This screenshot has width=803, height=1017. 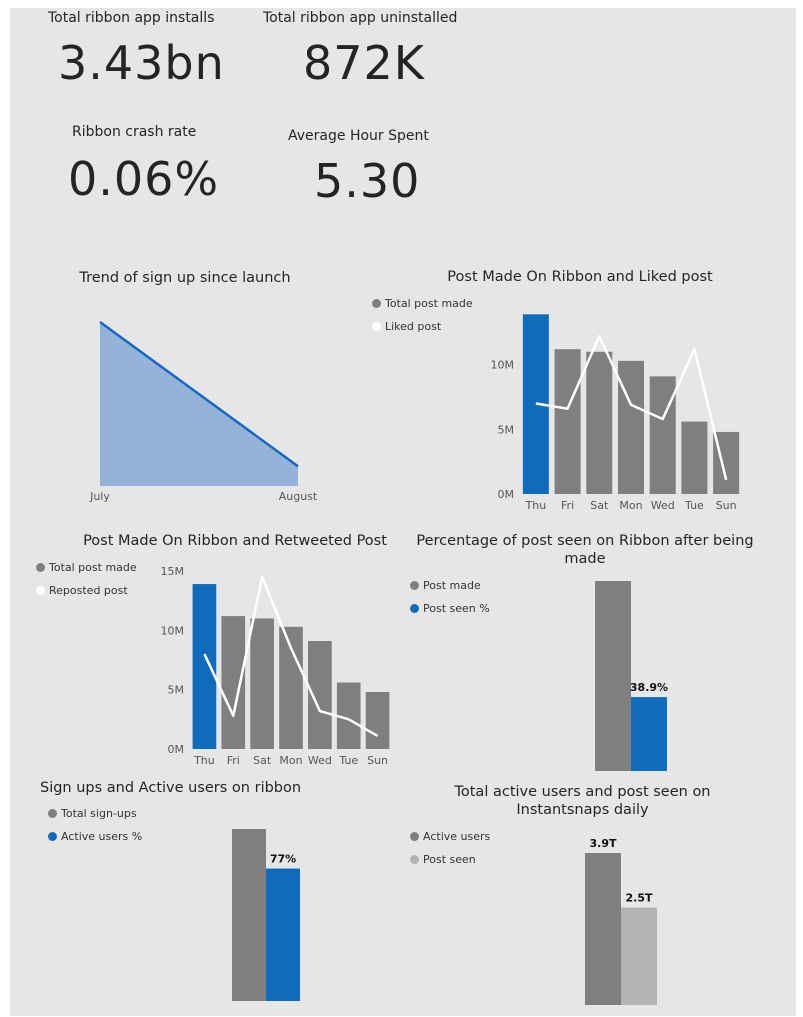 I want to click on legend-item: Total sign-ups, so click(x=95, y=813).